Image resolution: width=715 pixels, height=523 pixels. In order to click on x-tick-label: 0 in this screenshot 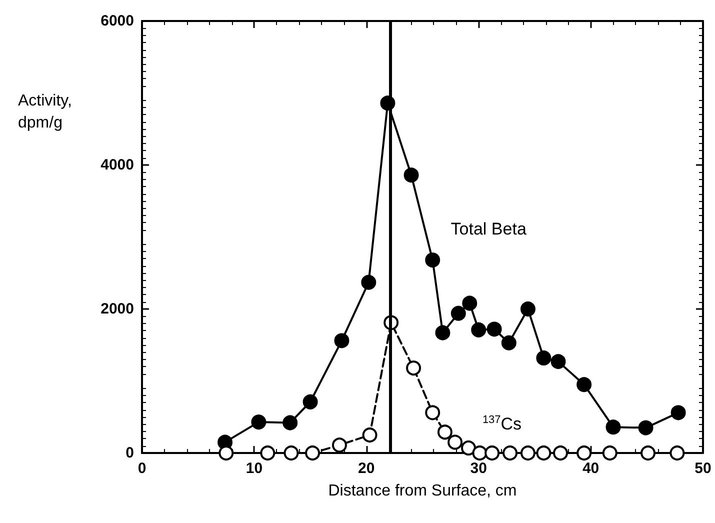, I will do `click(142, 468)`.